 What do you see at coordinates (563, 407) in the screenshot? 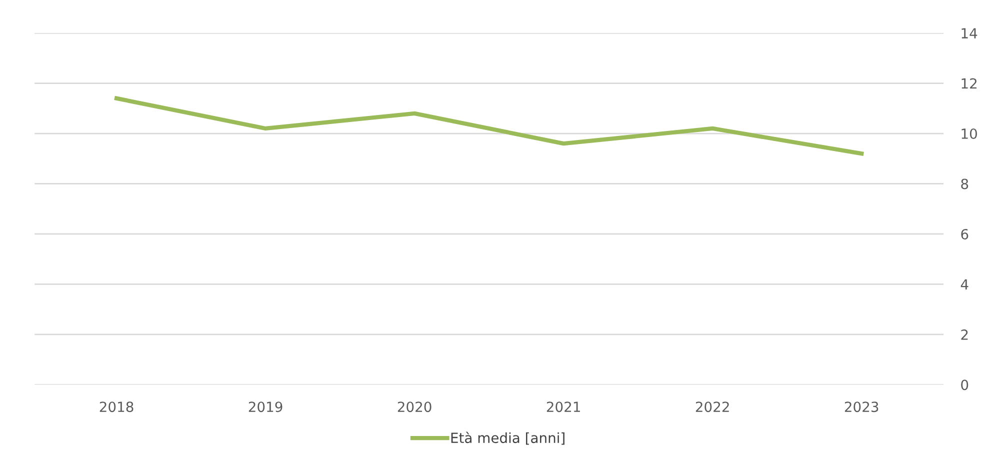
I see `x-tick-label: 2021` at bounding box center [563, 407].